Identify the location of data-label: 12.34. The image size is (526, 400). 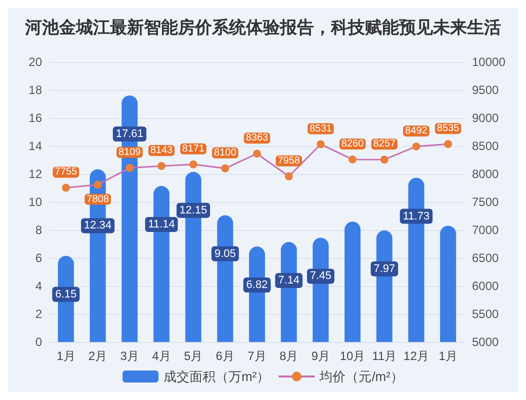
(98, 226).